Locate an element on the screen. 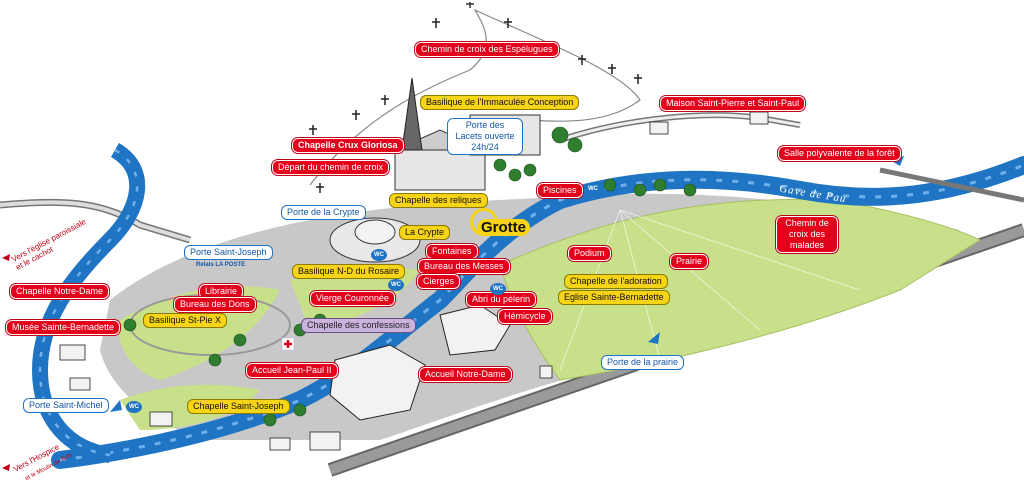 This screenshot has width=1024, height=500. first-aid-icon is located at coordinates (288, 344).